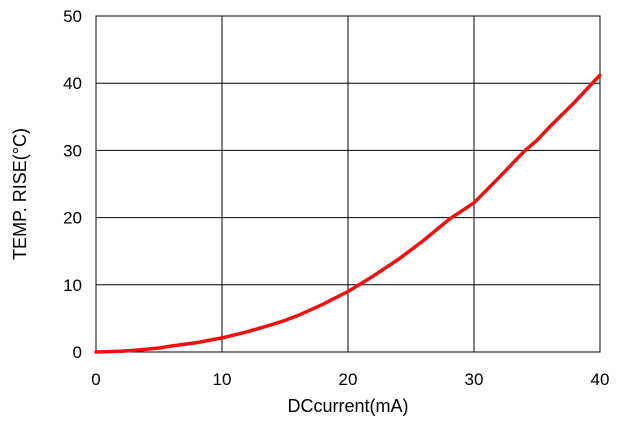 Image resolution: width=625 pixels, height=426 pixels. I want to click on x-axis-title: DCcurrent(mA), so click(347, 406).